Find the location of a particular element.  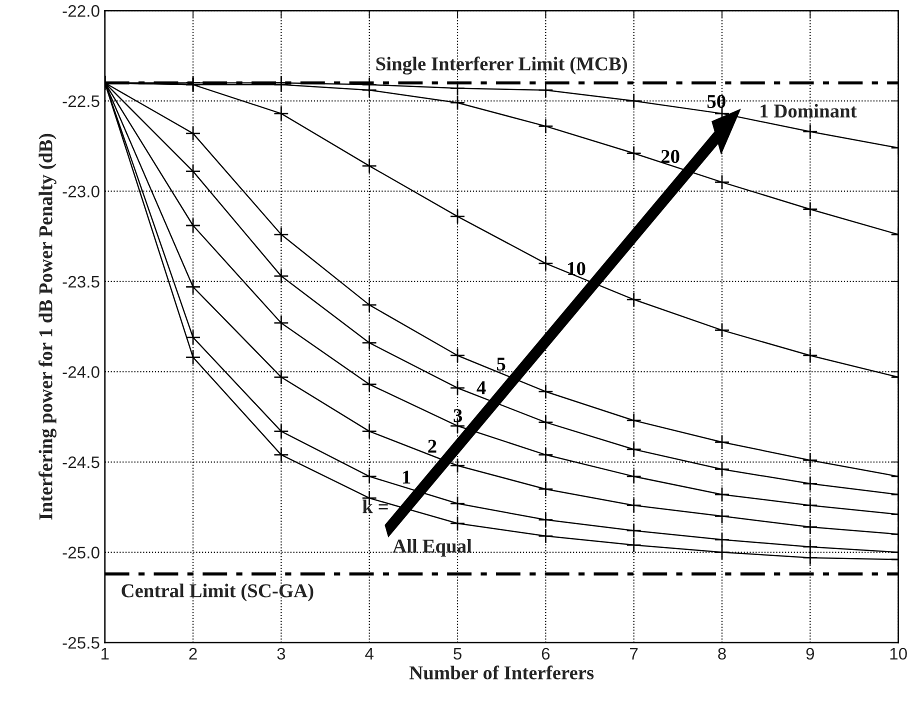

y-tick-label: -24.0 is located at coordinates (81, 372).